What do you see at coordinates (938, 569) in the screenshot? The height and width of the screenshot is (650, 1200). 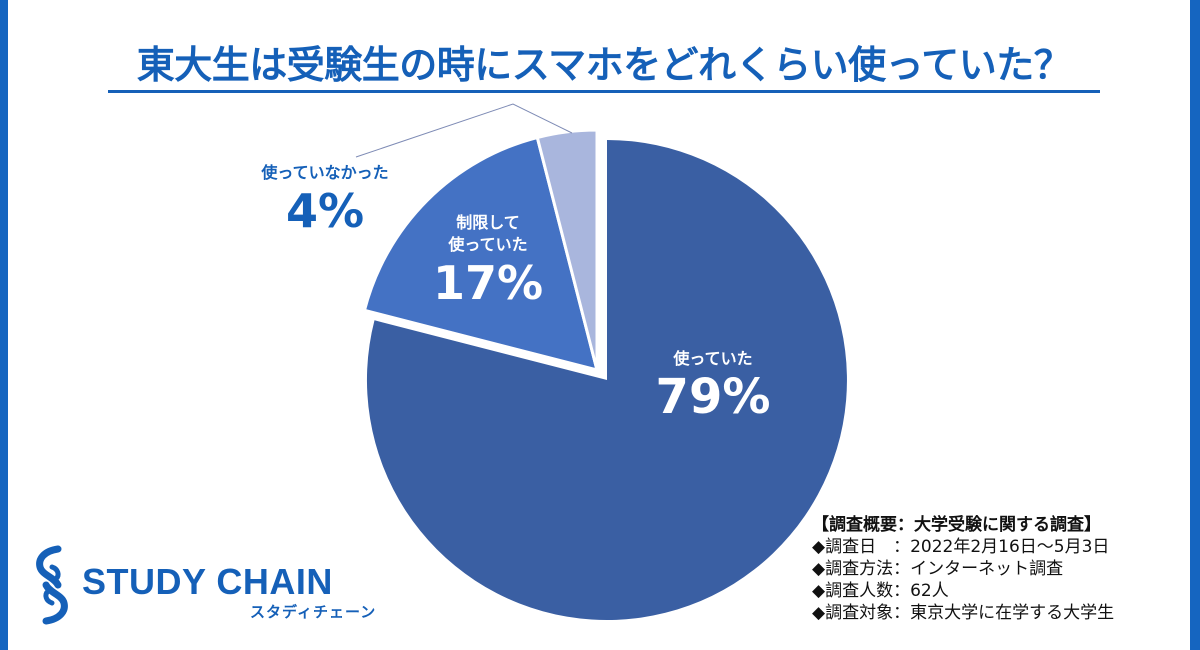 I see `survey-row-method: ◆調査方法：インターネット調査` at bounding box center [938, 569].